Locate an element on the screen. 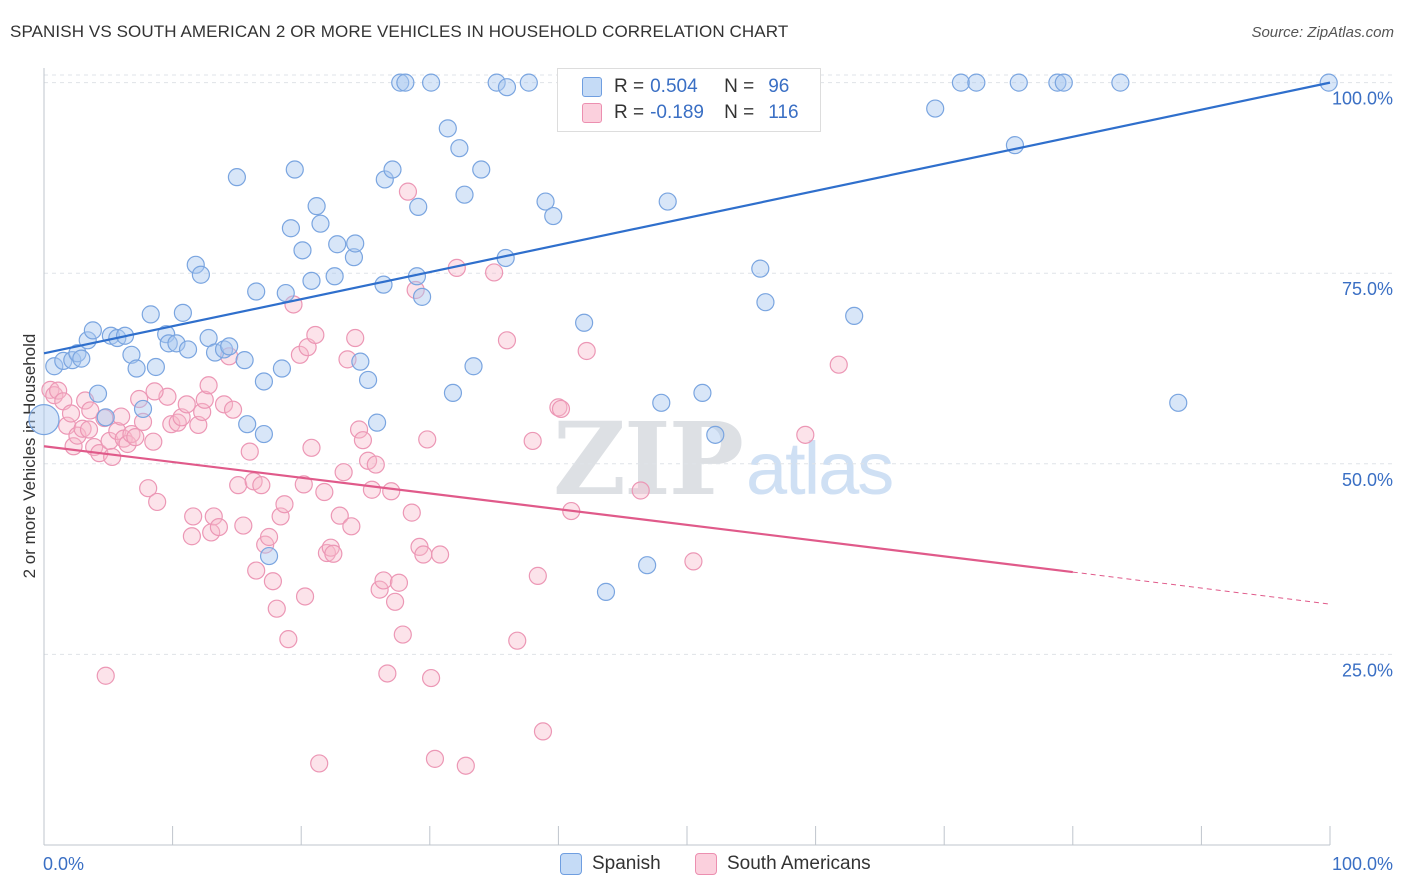 Image resolution: width=1406 pixels, height=892 pixels. bottom-legend-swatch-south-americans is located at coordinates (706, 864).